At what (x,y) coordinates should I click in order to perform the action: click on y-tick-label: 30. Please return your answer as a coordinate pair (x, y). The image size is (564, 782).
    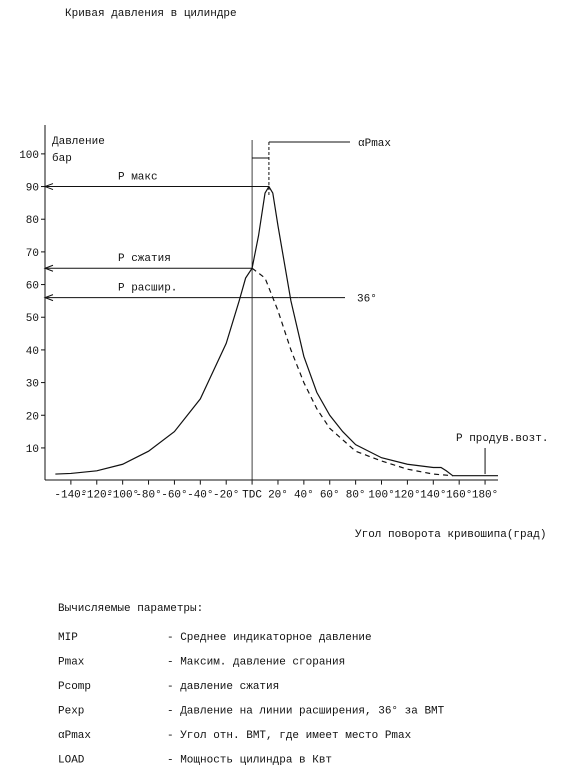
    Looking at the image, I should click on (32, 385).